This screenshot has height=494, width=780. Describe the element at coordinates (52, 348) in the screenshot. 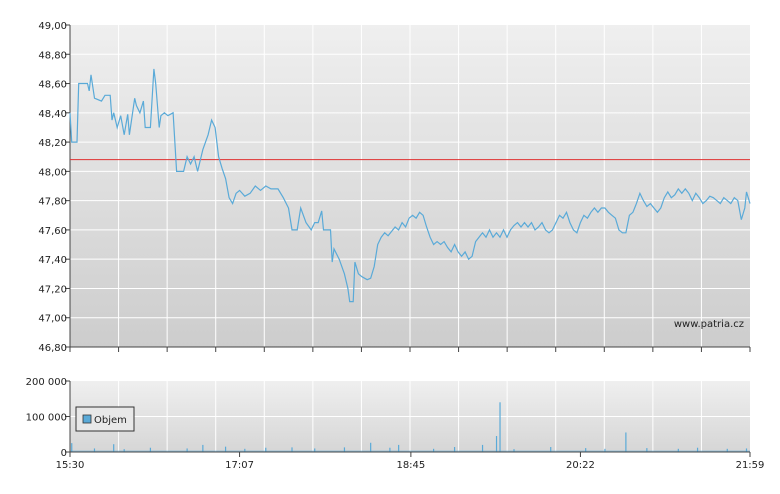

I see `price-y-tick-label: 46,80` at that location.